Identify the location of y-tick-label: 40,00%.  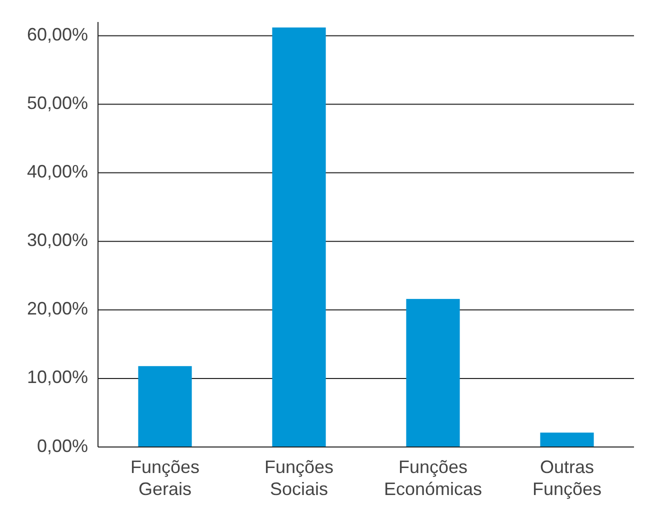
(57, 172).